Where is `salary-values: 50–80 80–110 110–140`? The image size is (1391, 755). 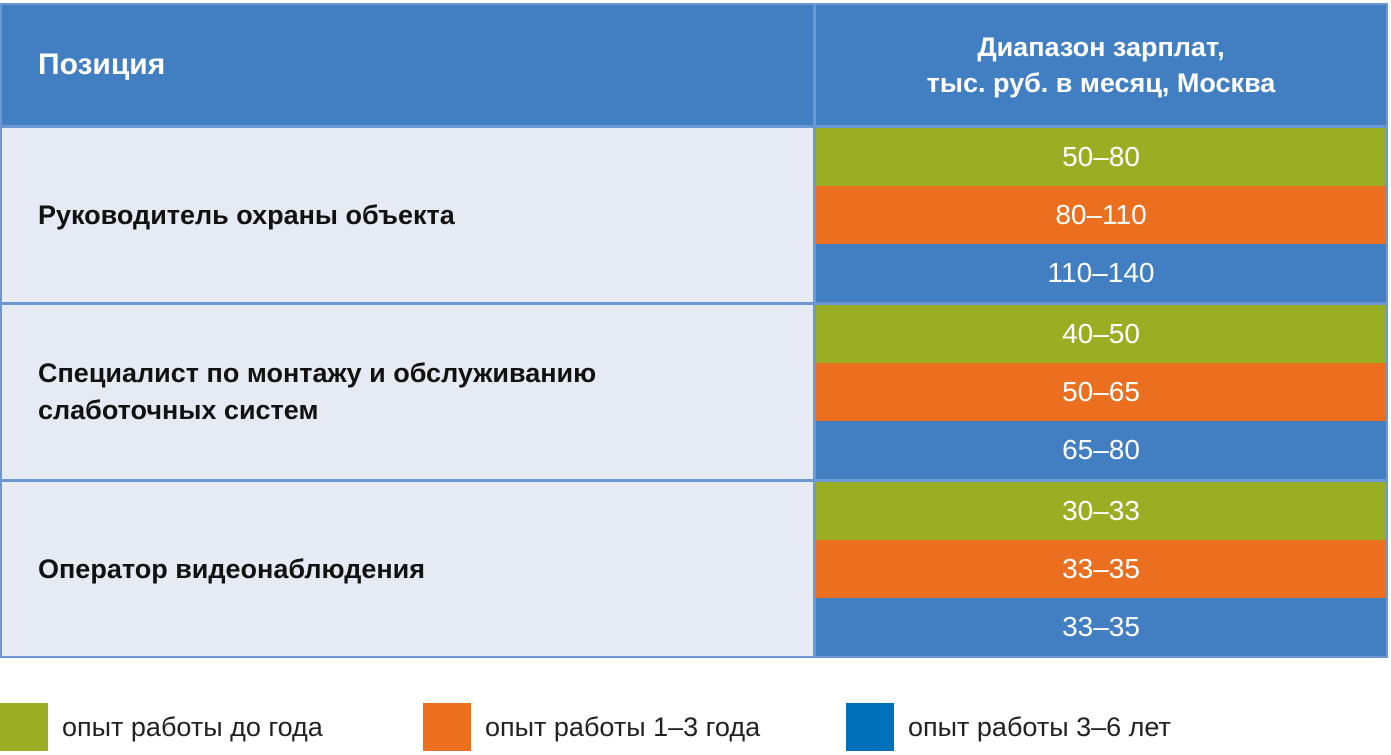 salary-values: 50–80 80–110 110–140 is located at coordinates (1101, 215).